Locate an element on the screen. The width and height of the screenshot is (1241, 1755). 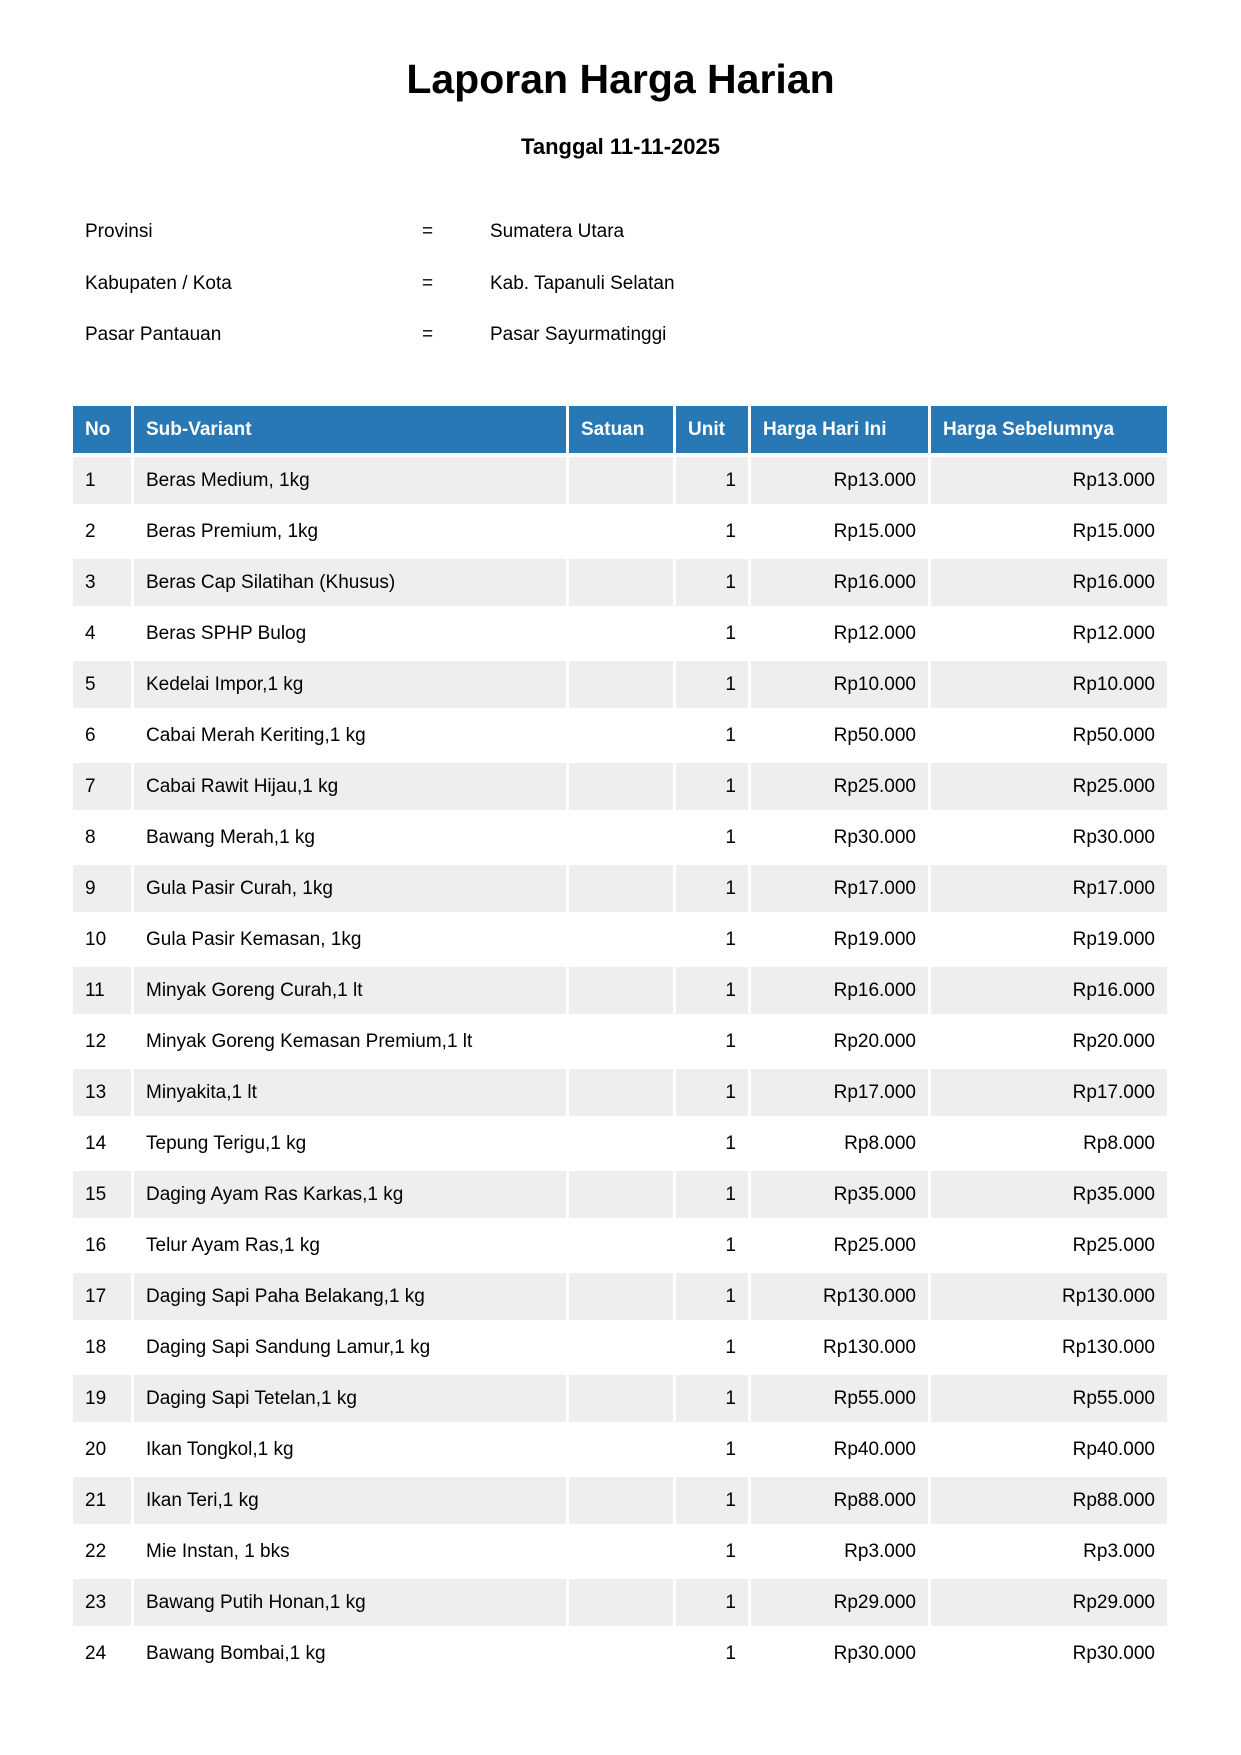
cell-no: 3 is located at coordinates (102, 582).